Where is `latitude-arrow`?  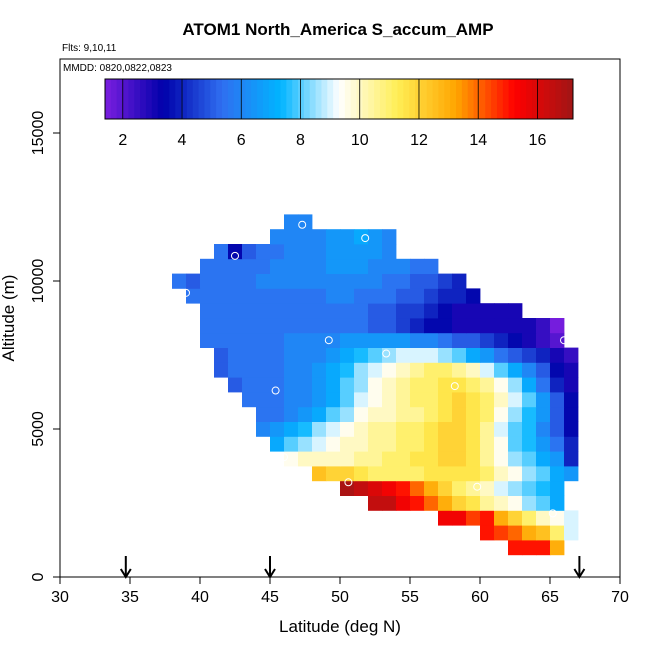 latitude-arrow is located at coordinates (579, 567).